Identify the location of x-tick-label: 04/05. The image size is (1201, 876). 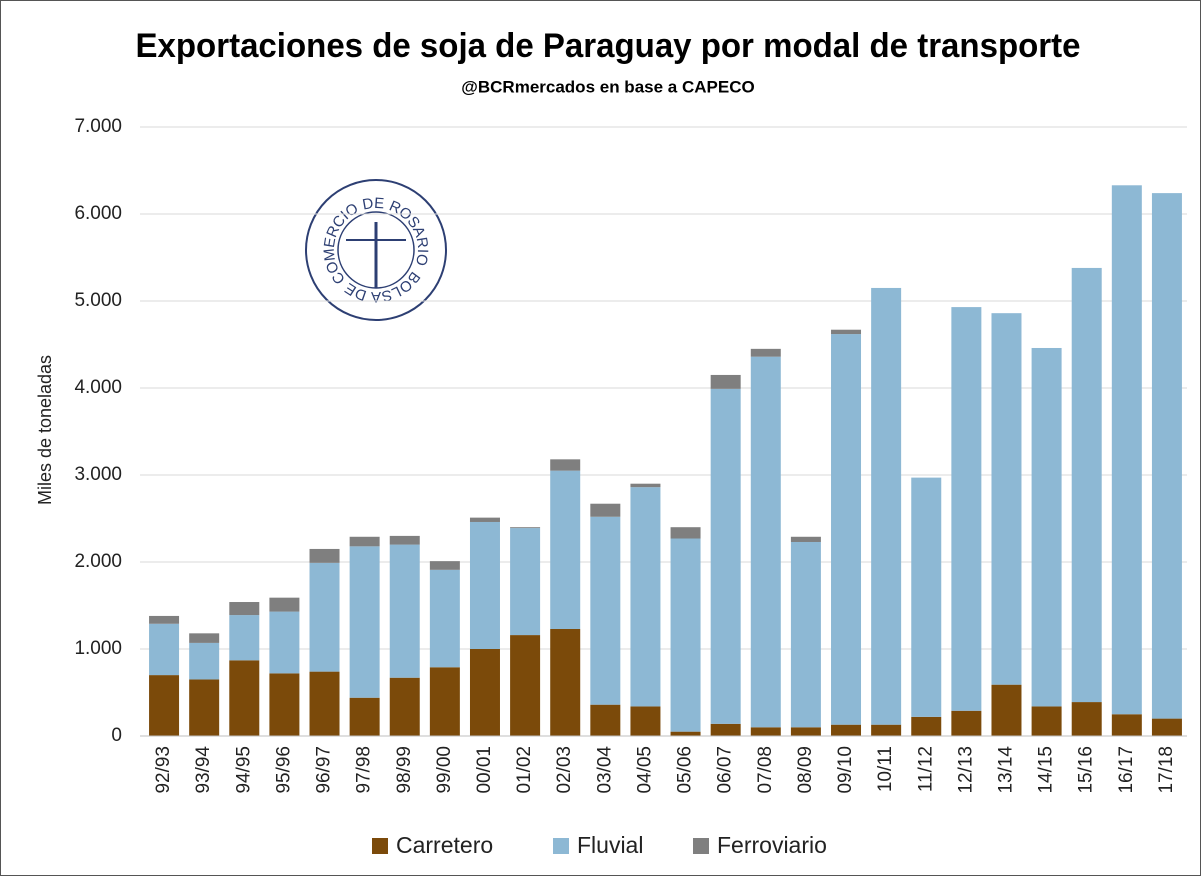
(644, 770).